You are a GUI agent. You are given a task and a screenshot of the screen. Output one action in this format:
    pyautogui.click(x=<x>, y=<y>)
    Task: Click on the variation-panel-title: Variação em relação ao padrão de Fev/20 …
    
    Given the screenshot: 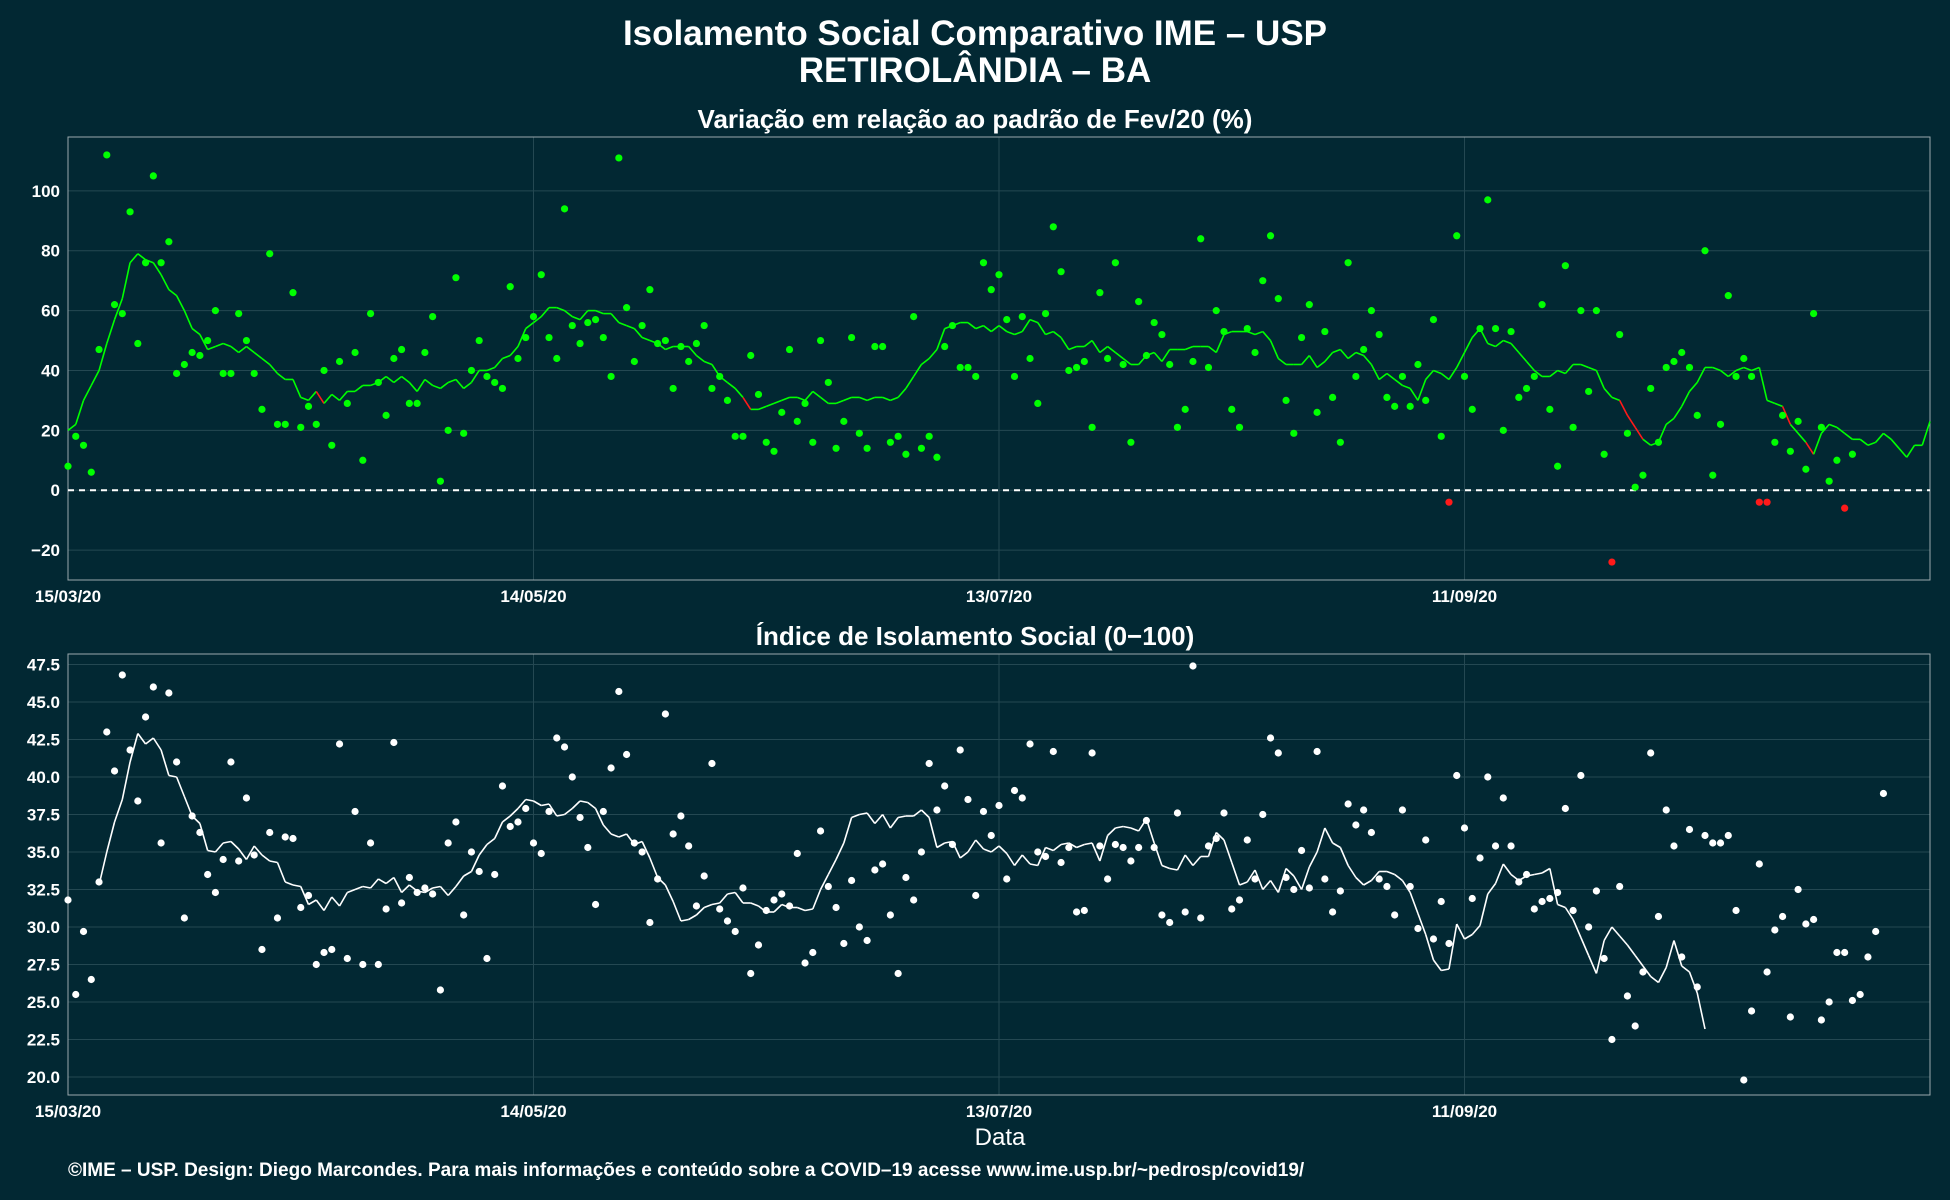 What is the action you would take?
    pyautogui.click(x=975, y=119)
    